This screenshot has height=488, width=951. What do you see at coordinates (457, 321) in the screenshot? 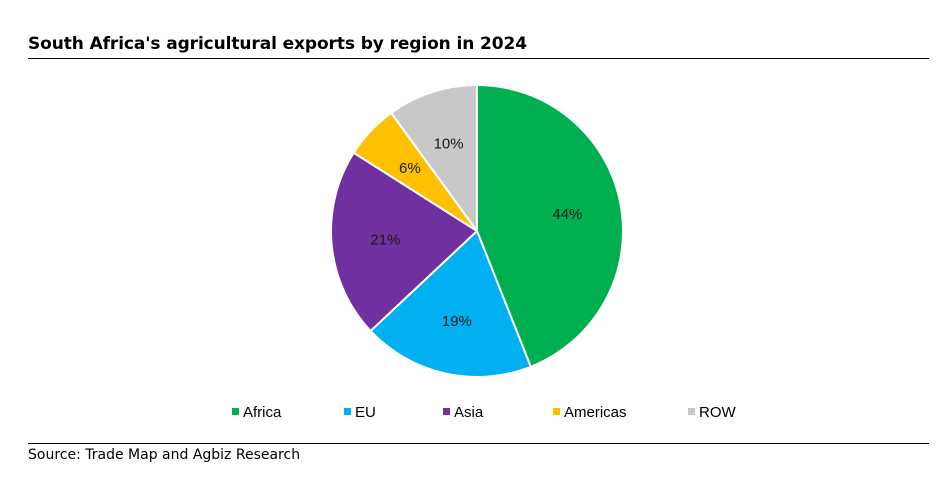
I see `data-label-eu: 19%` at bounding box center [457, 321].